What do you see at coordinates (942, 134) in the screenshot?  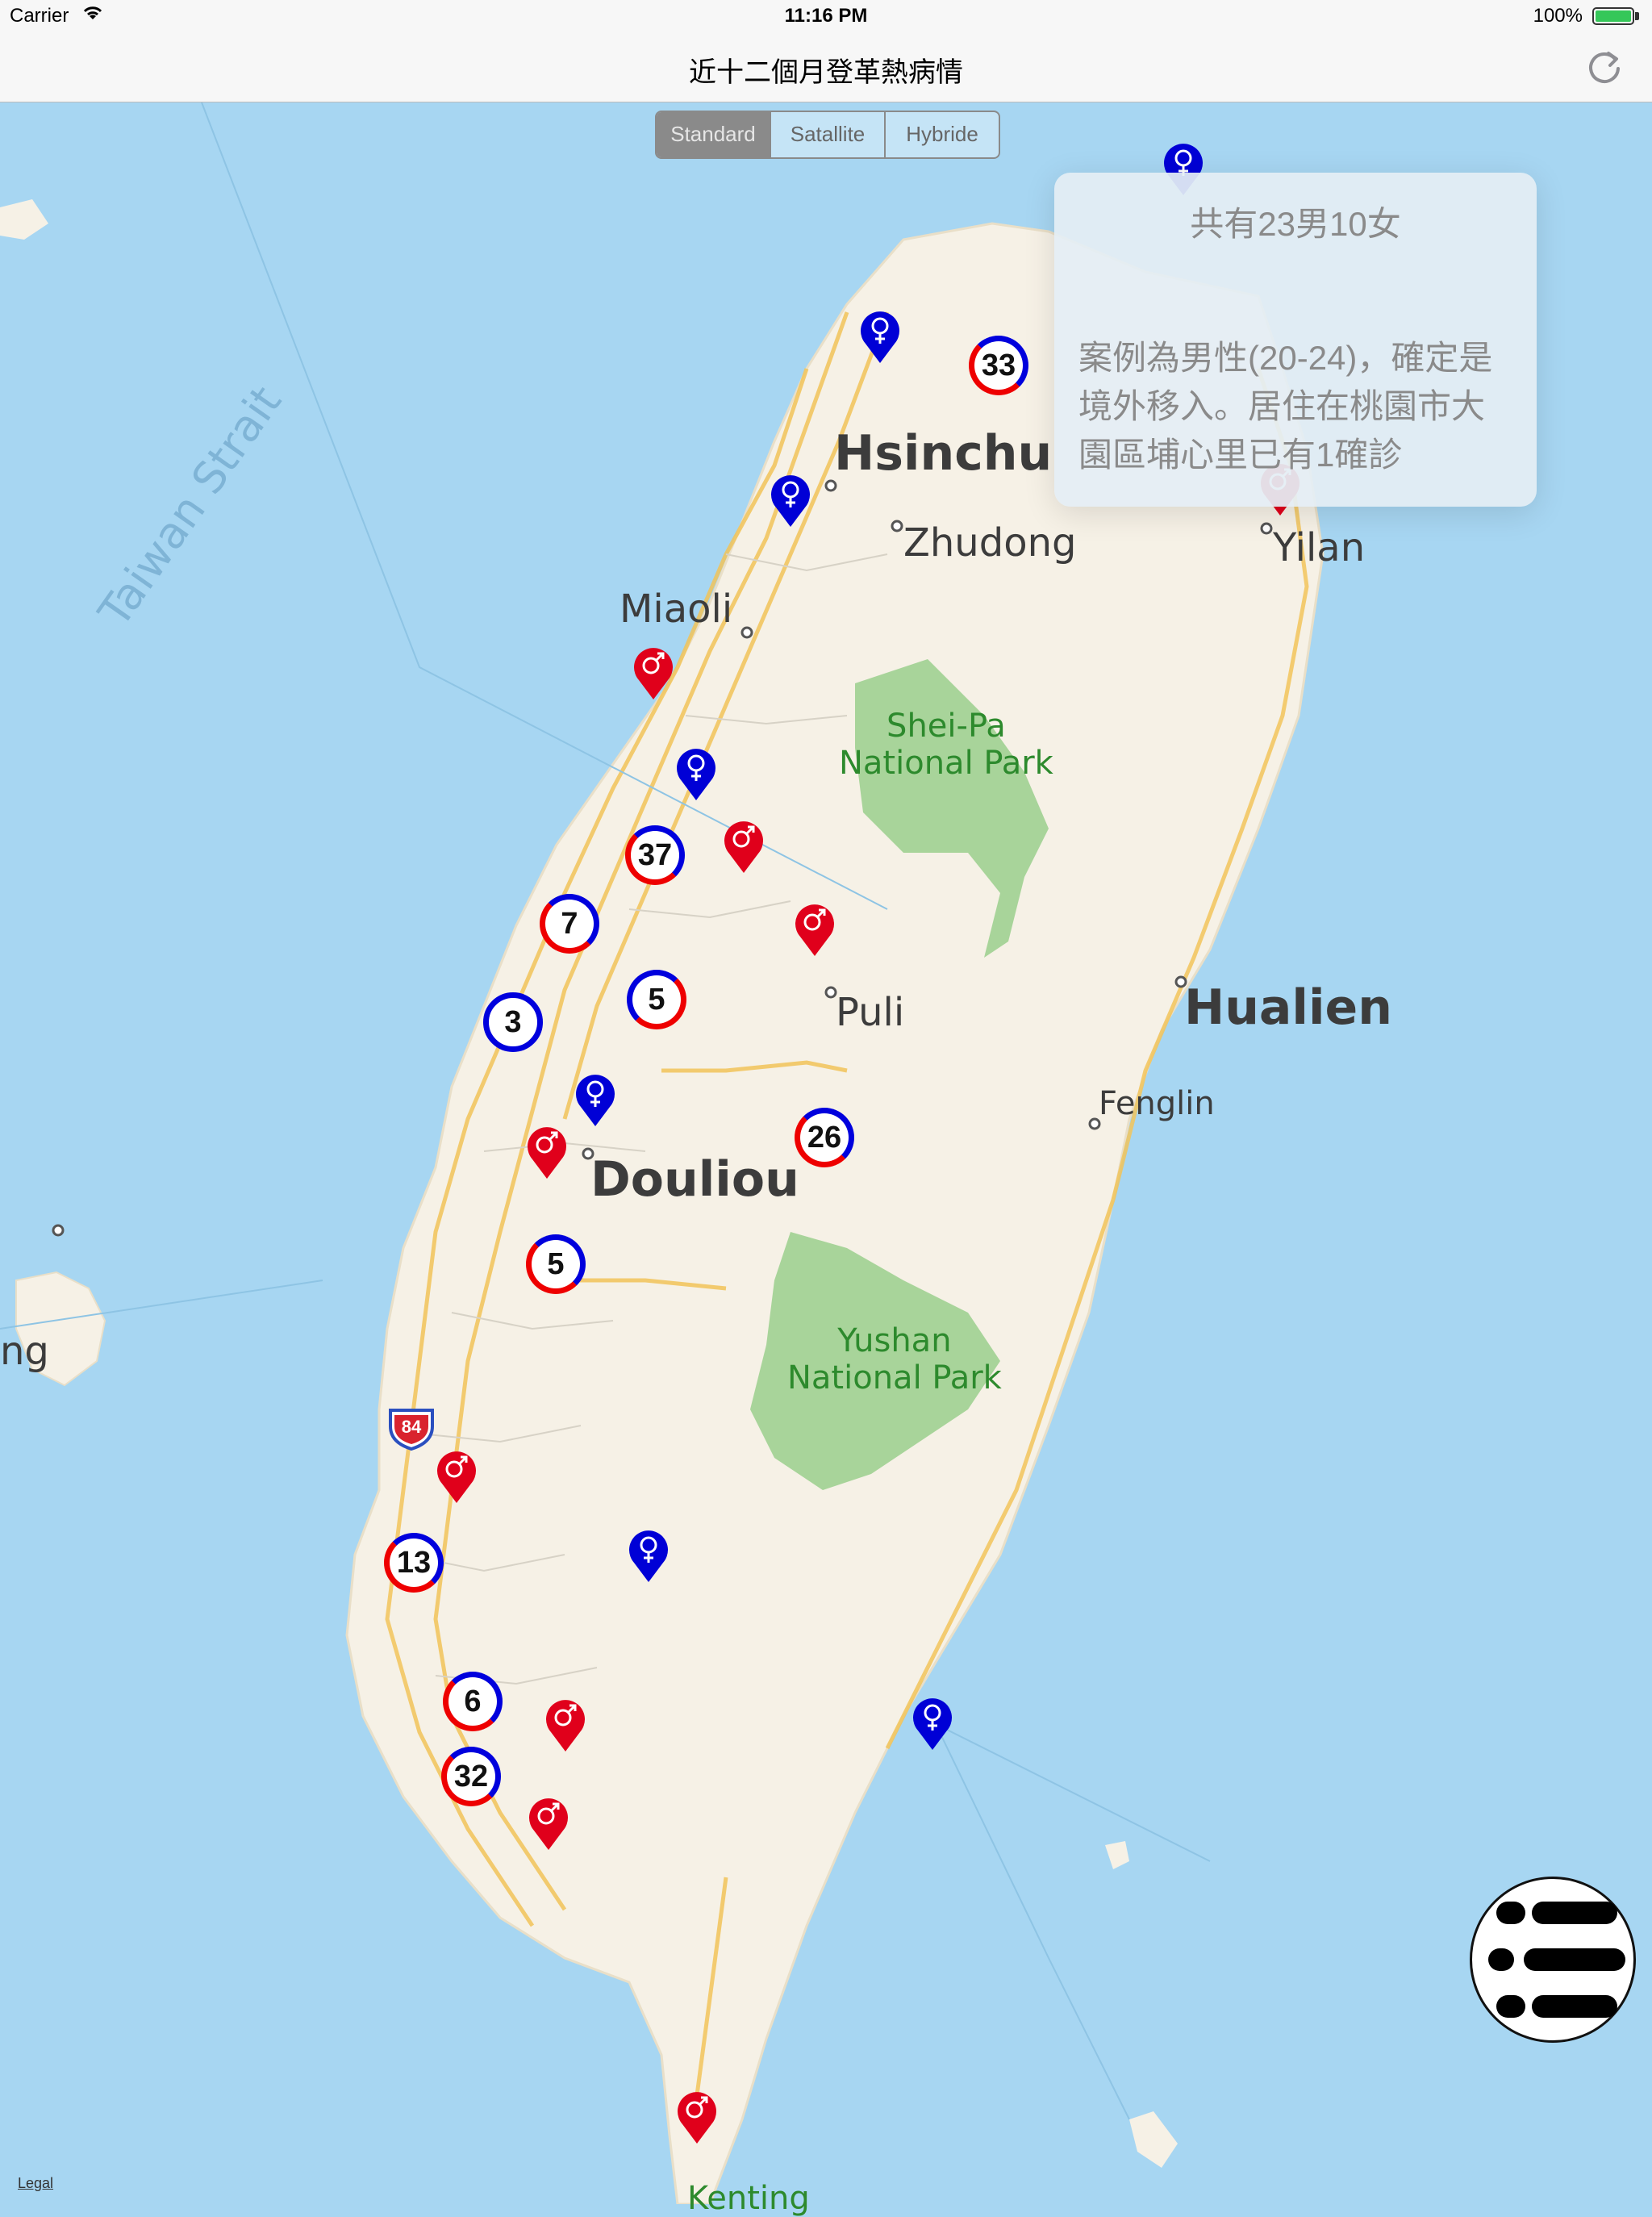 I see `segment-hybrid: Hybride` at bounding box center [942, 134].